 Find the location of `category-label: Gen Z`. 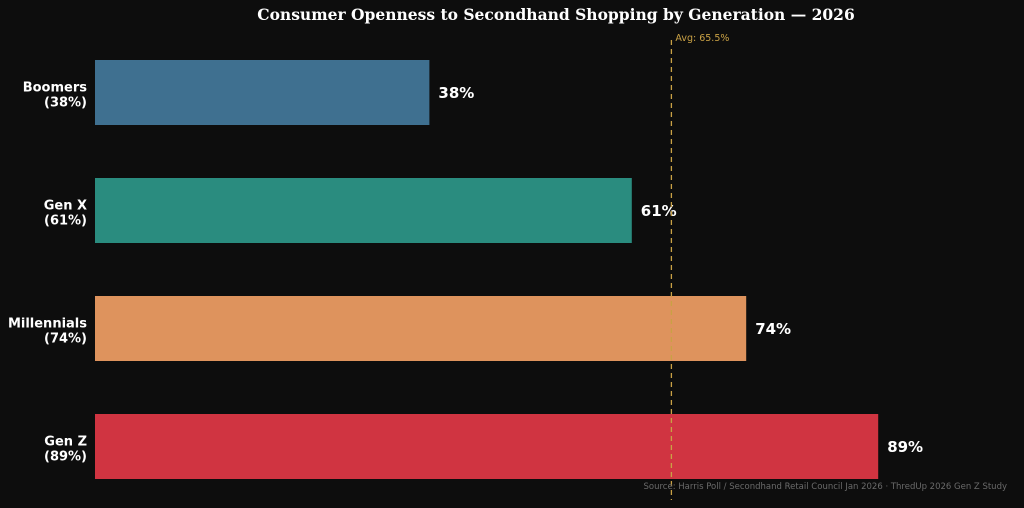

category-label: Gen Z is located at coordinates (65, 442).